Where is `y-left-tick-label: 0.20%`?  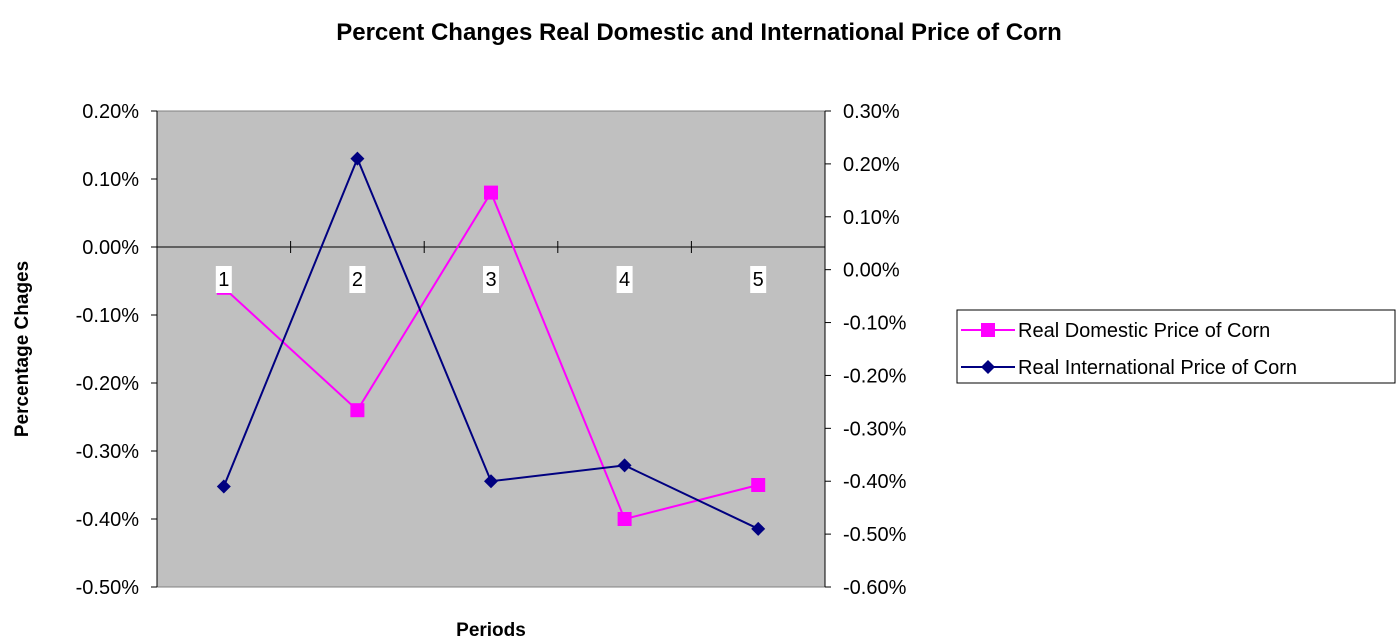
y-left-tick-label: 0.20% is located at coordinates (110, 112).